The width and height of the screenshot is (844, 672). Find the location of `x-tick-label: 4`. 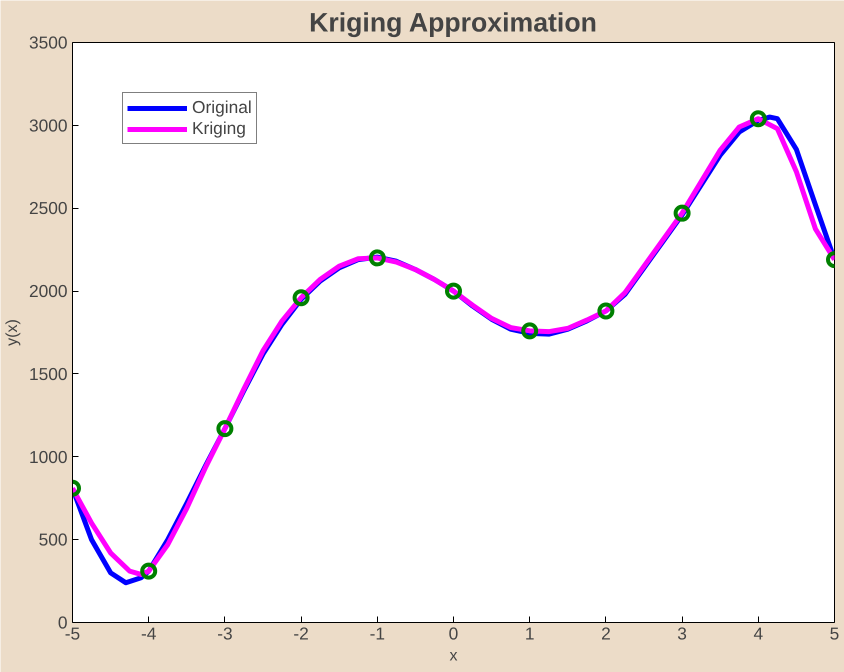

x-tick-label: 4 is located at coordinates (758, 634).